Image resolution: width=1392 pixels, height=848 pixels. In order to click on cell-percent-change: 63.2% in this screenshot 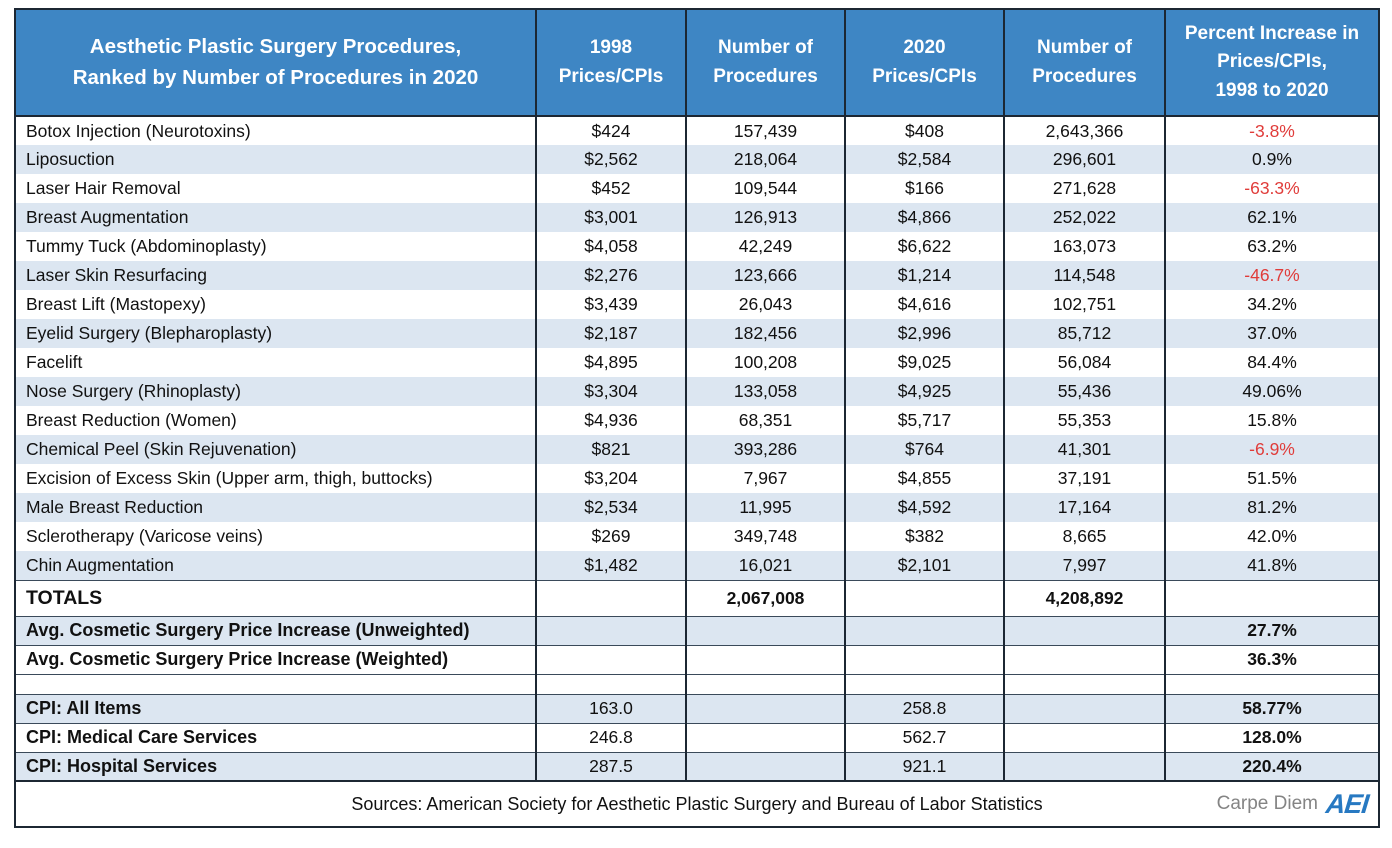, I will do `click(1271, 246)`.